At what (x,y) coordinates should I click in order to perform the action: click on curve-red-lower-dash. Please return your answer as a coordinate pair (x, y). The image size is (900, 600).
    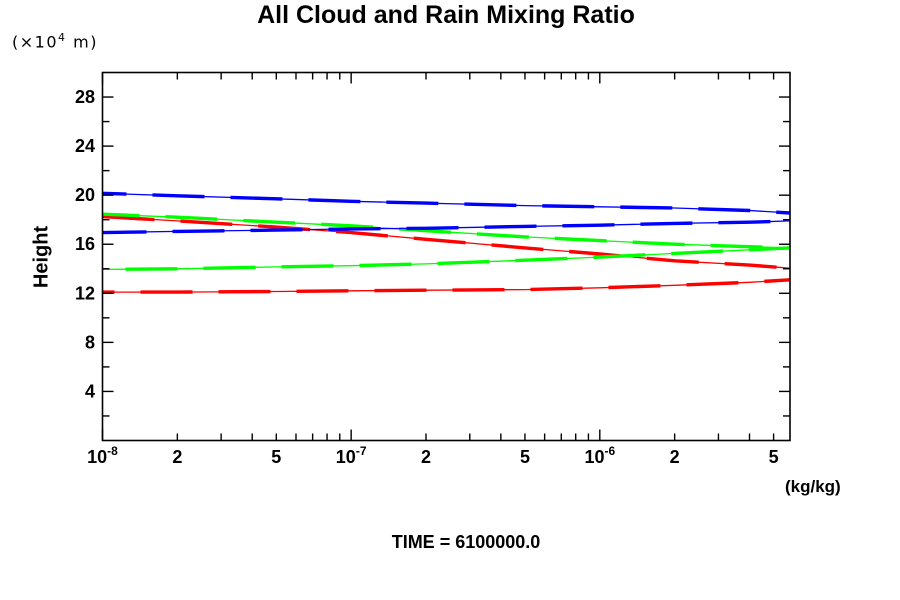
    Looking at the image, I should click on (446, 286).